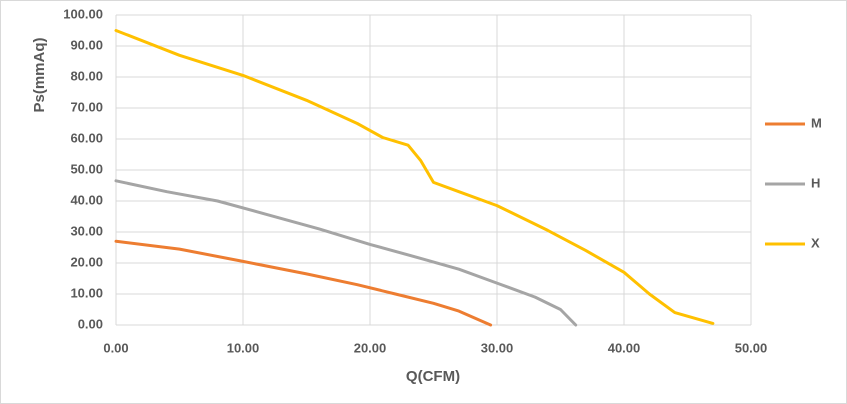 The width and height of the screenshot is (847, 404). Describe the element at coordinates (86, 168) in the screenshot. I see `y-tick-label: 50.00` at that location.